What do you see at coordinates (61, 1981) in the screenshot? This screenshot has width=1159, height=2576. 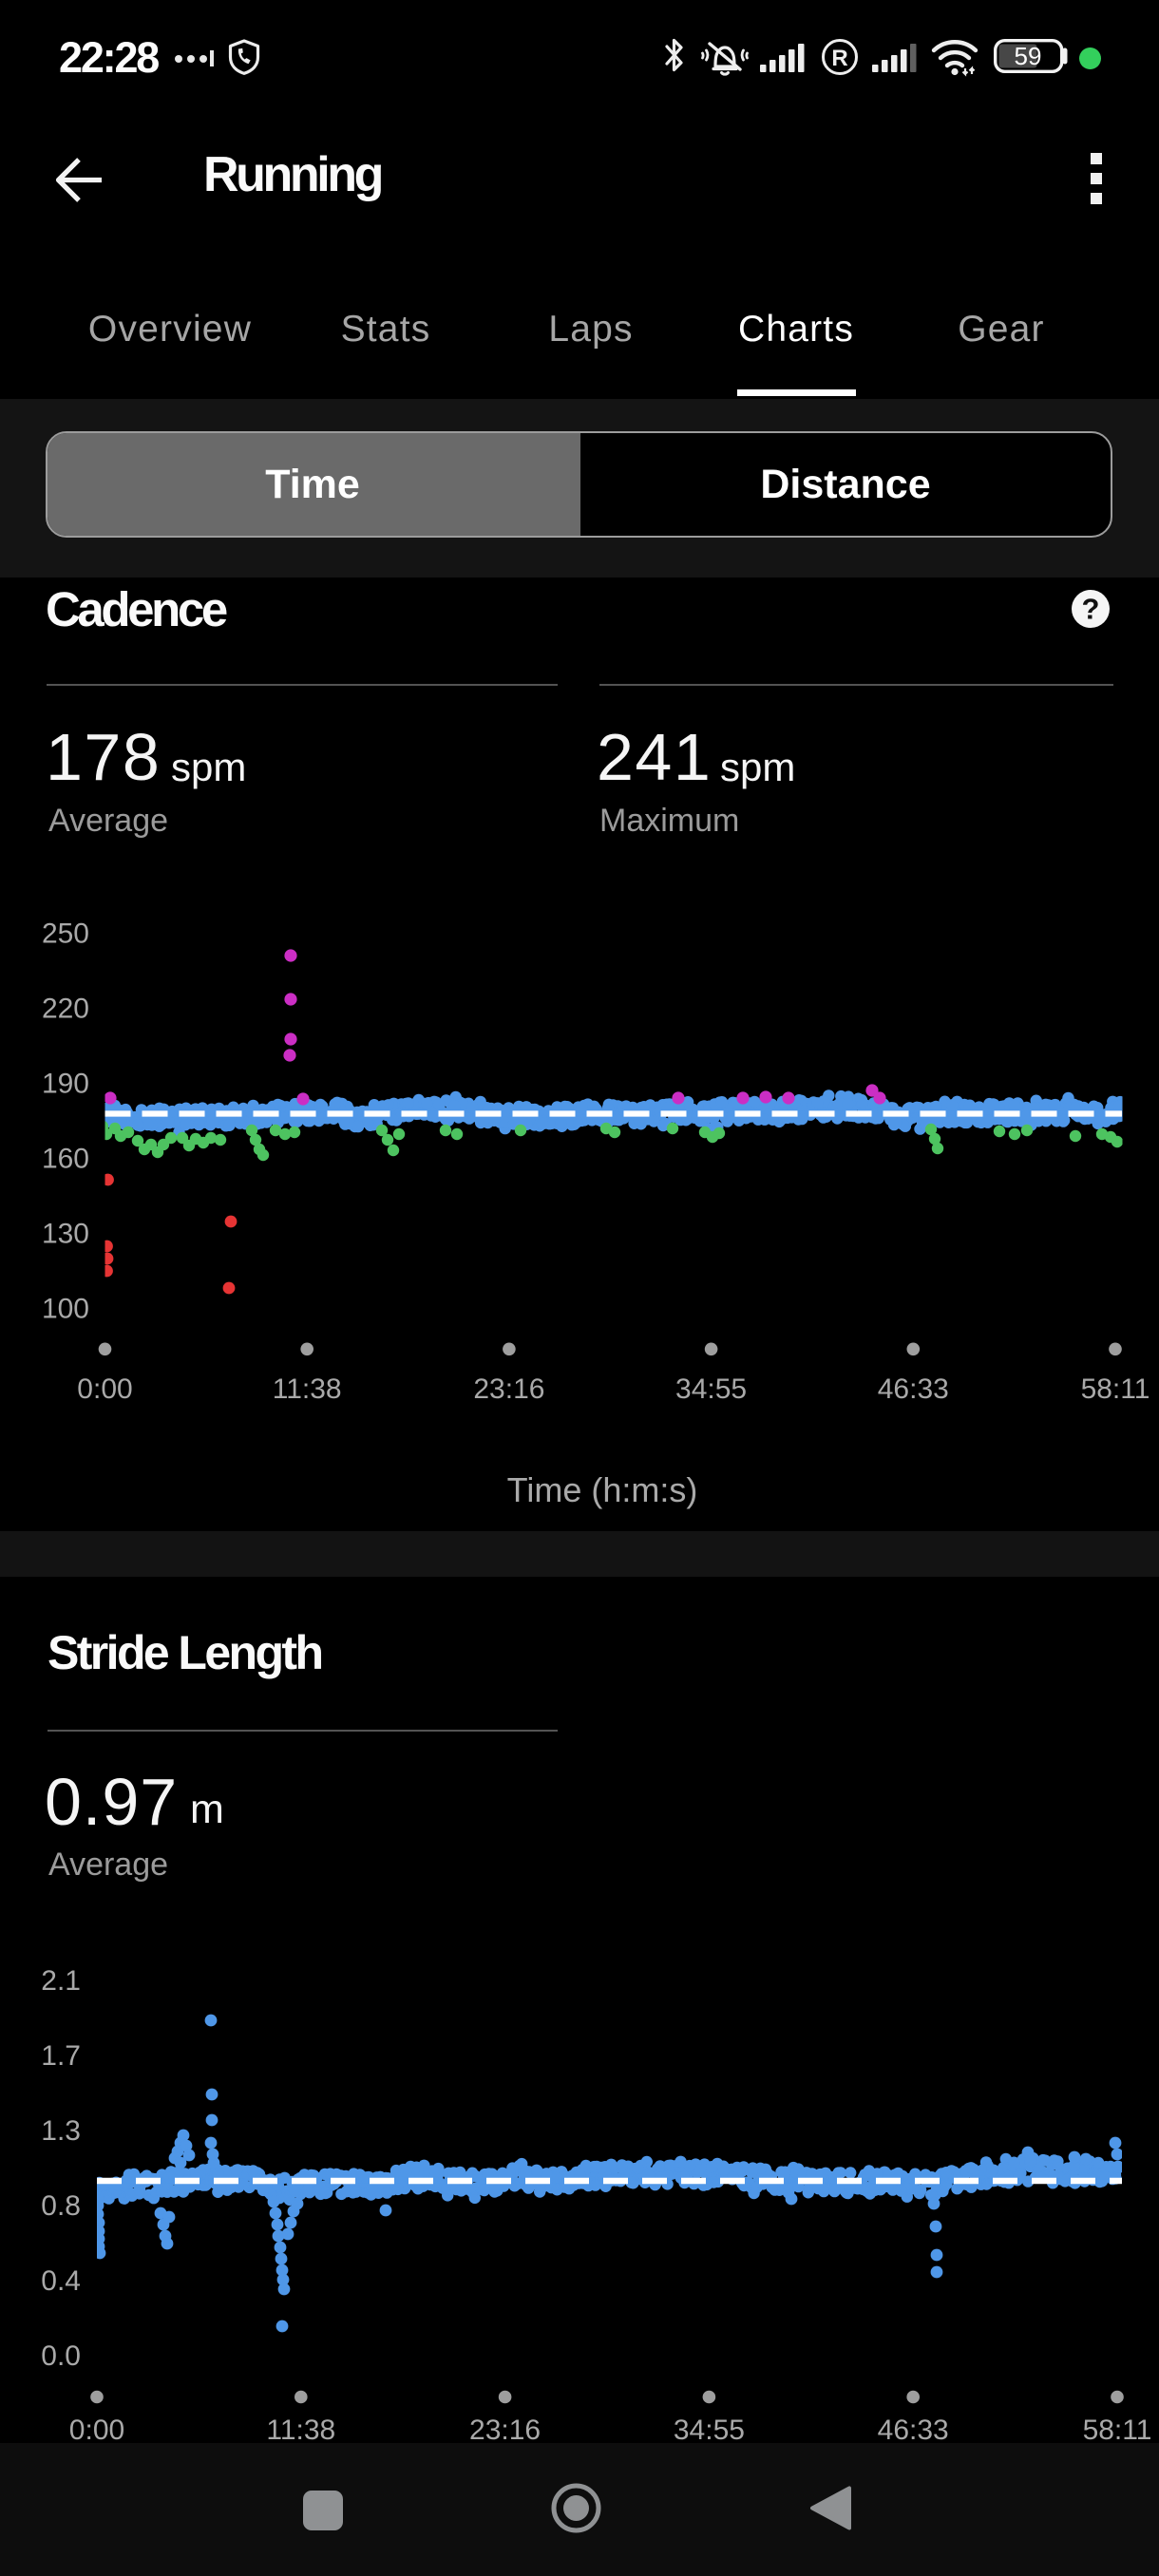 I see `svg-text: 2.1` at bounding box center [61, 1981].